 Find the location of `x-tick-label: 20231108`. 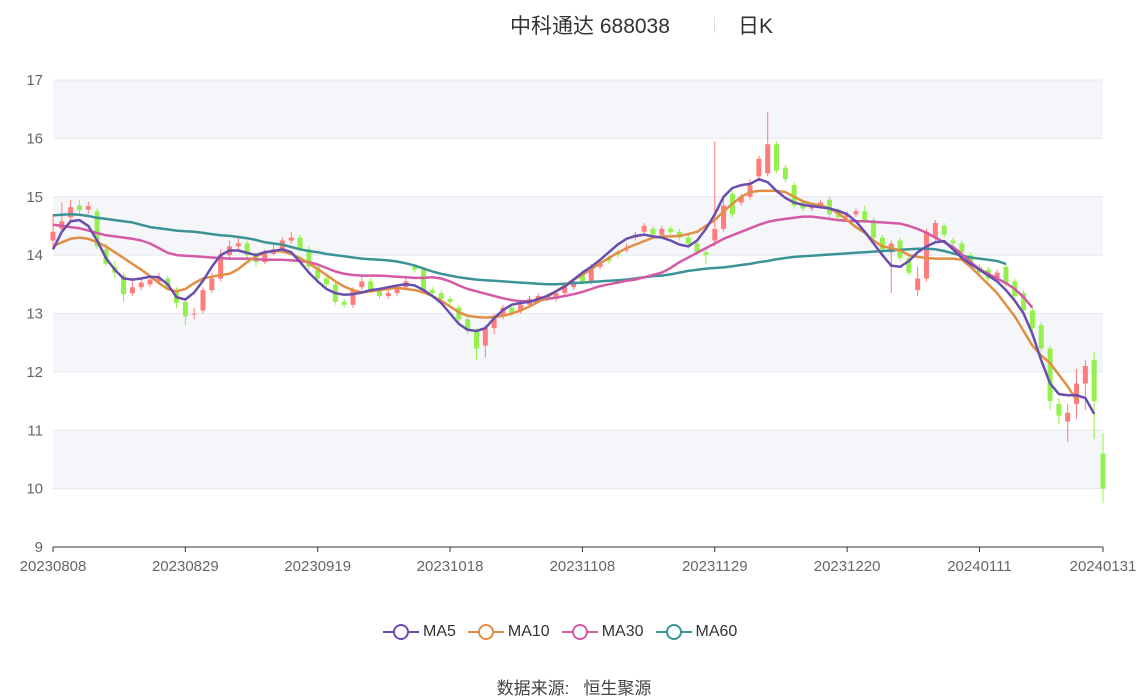

x-tick-label: 20231108 is located at coordinates (583, 566).